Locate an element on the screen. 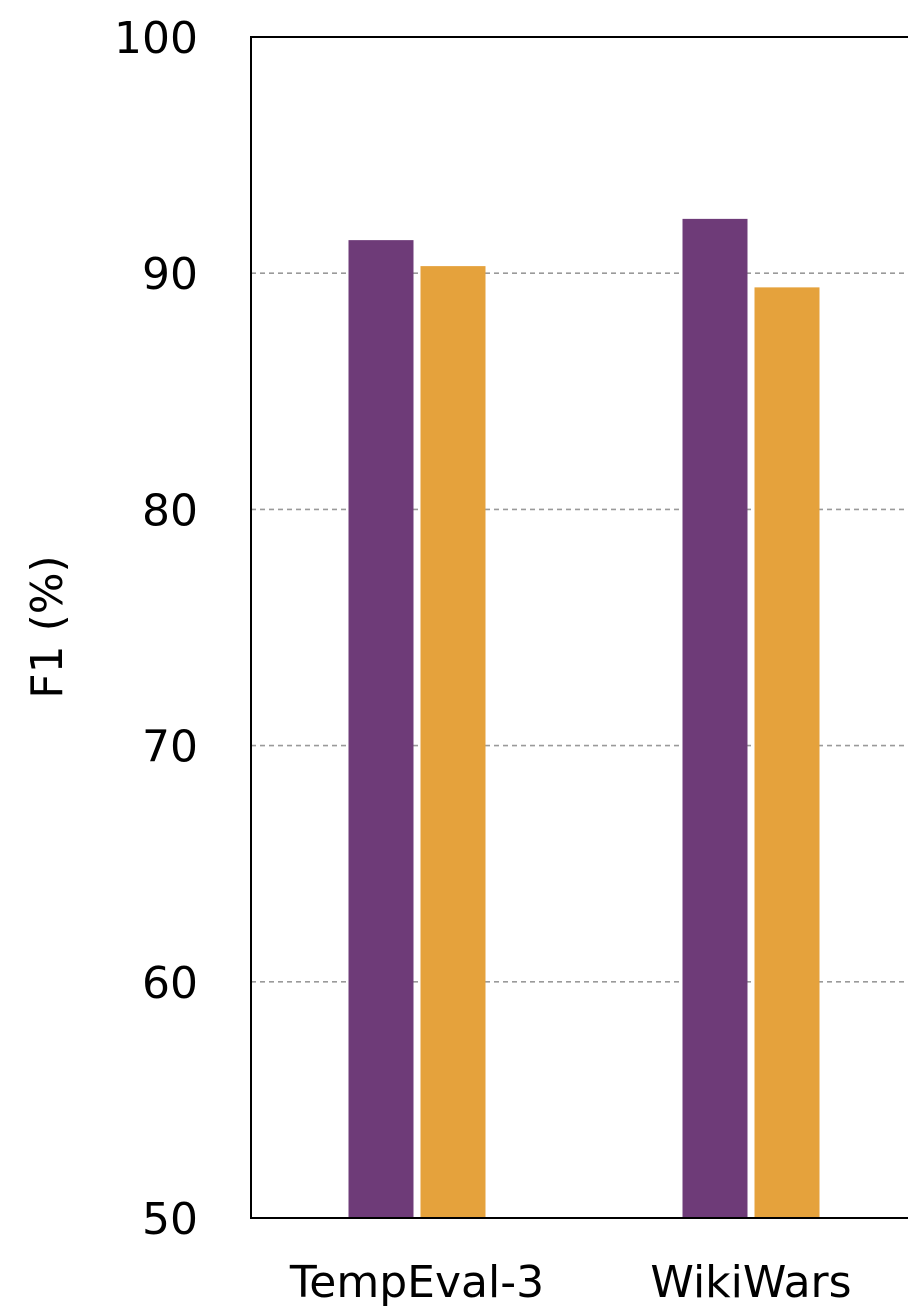 The width and height of the screenshot is (908, 1311). y-tick-label: 60 is located at coordinates (170, 983).